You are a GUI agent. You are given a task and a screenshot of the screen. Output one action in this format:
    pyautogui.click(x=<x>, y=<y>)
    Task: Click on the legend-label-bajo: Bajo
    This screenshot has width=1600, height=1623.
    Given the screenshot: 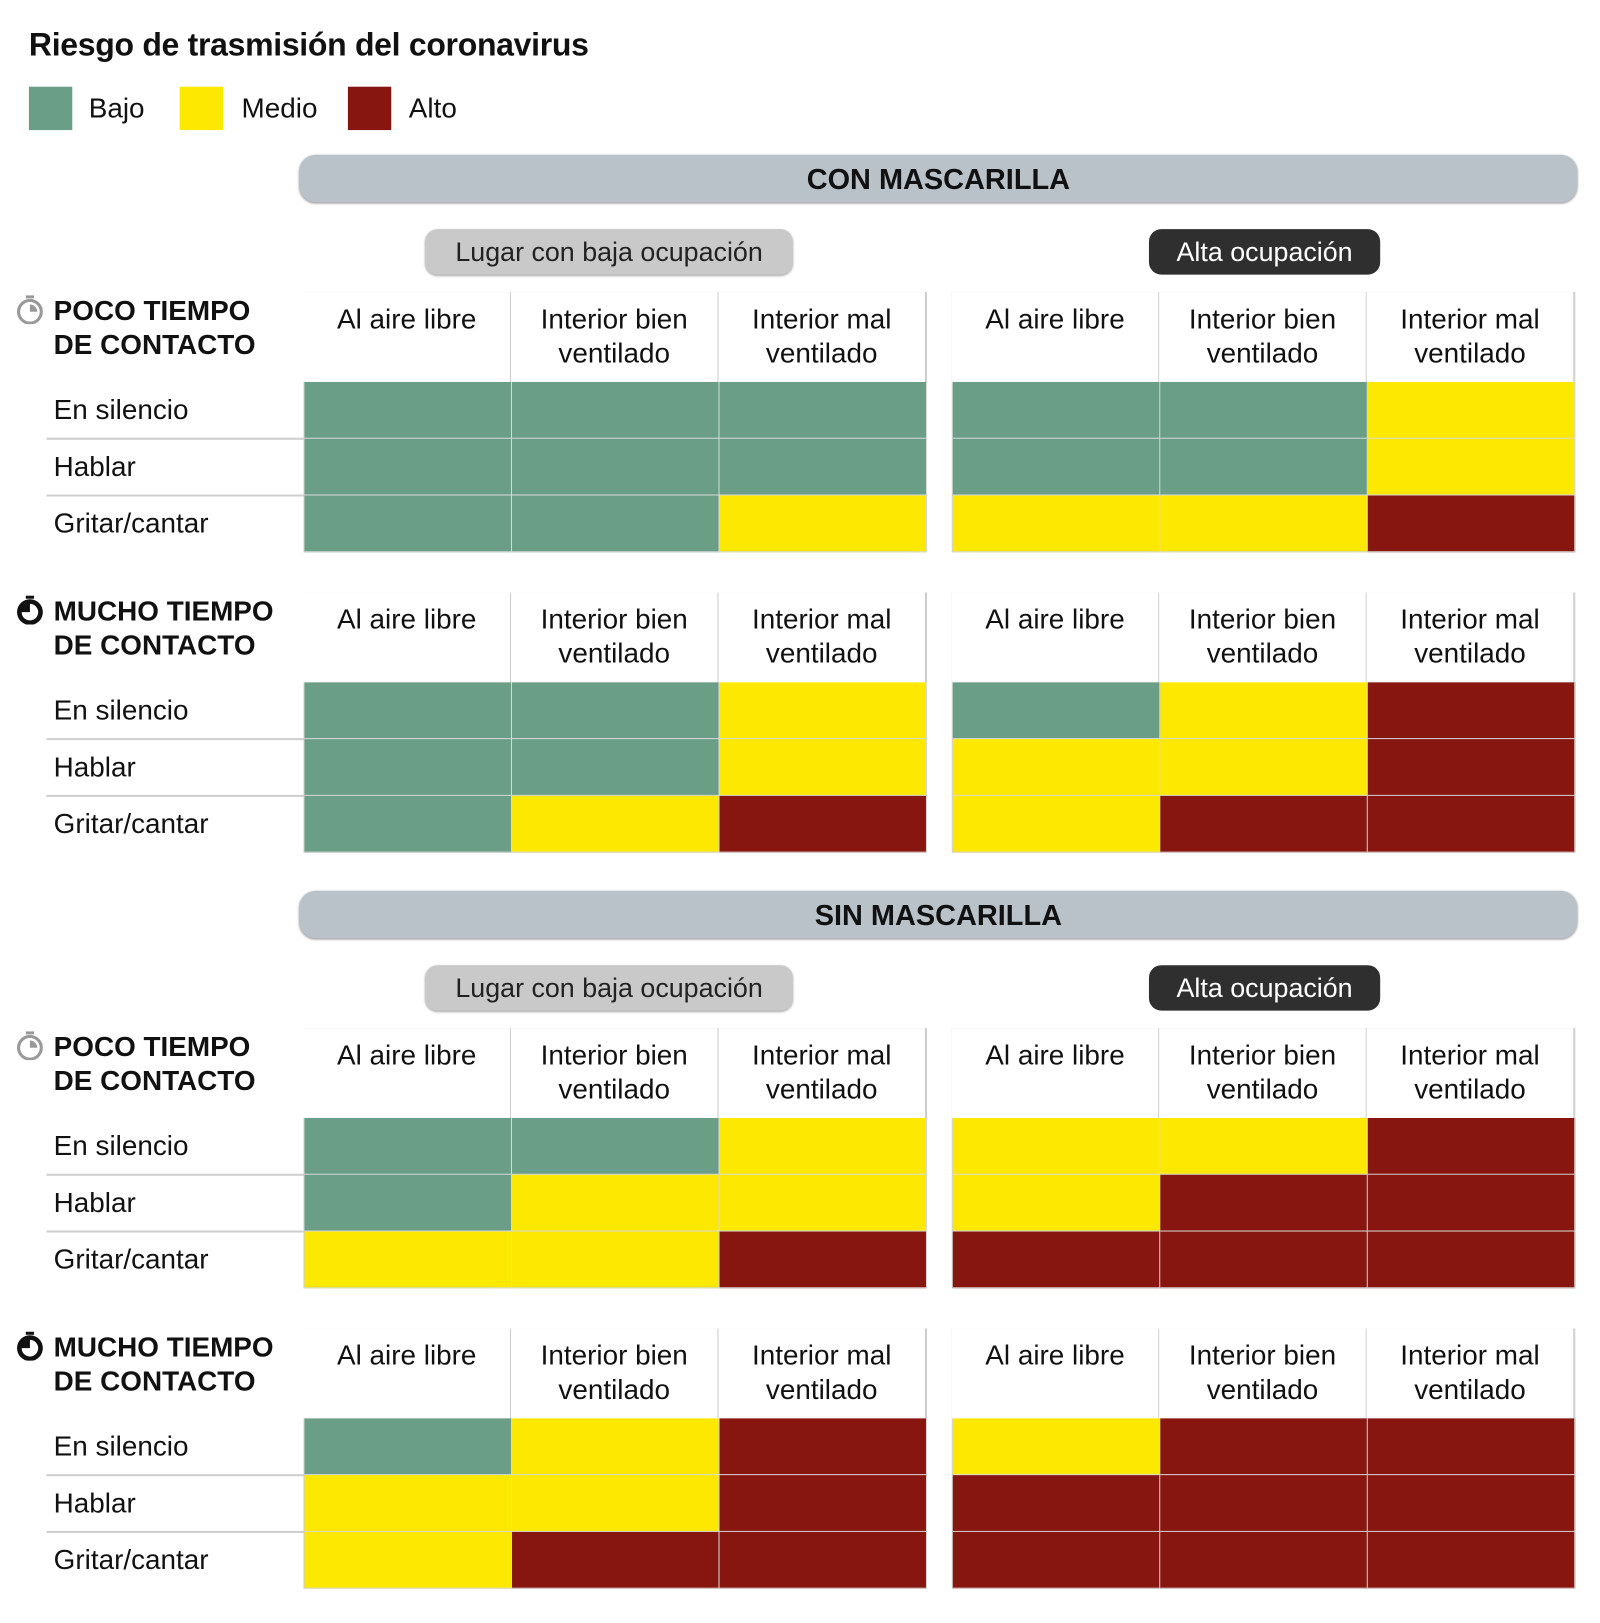 What is the action you would take?
    pyautogui.click(x=116, y=108)
    